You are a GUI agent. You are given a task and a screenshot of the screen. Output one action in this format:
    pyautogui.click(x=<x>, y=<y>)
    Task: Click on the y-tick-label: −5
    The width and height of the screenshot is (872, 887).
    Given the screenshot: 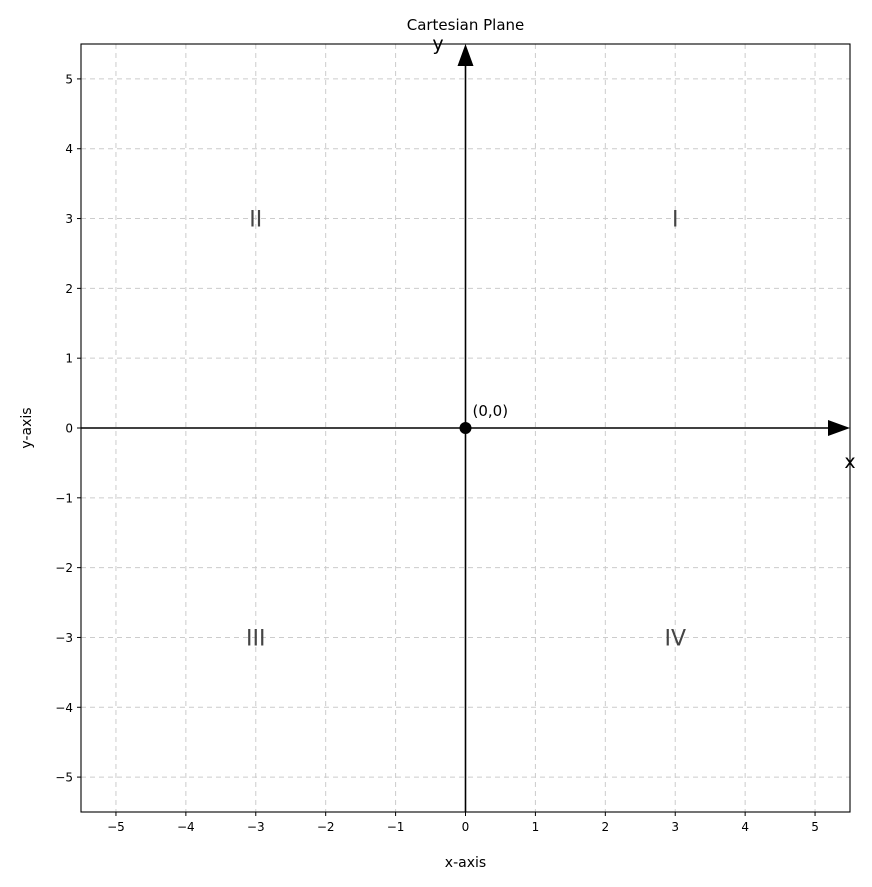 What is the action you would take?
    pyautogui.click(x=64, y=778)
    